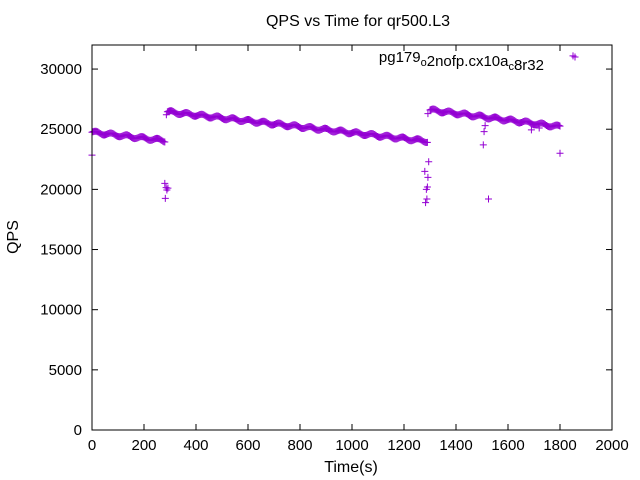  I want to click on y-tick-label: 30000, so click(61, 69).